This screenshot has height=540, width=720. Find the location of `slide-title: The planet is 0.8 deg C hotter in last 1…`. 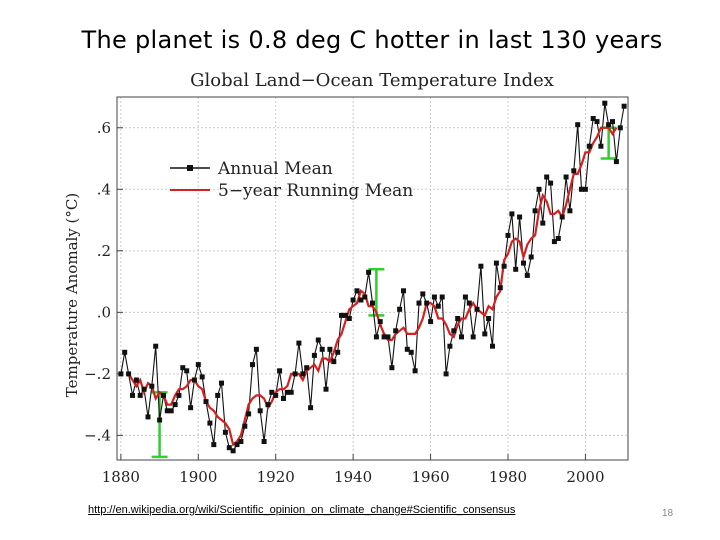

slide-title: The planet is 0.8 deg C hotter in last 1… is located at coordinates (372, 40).